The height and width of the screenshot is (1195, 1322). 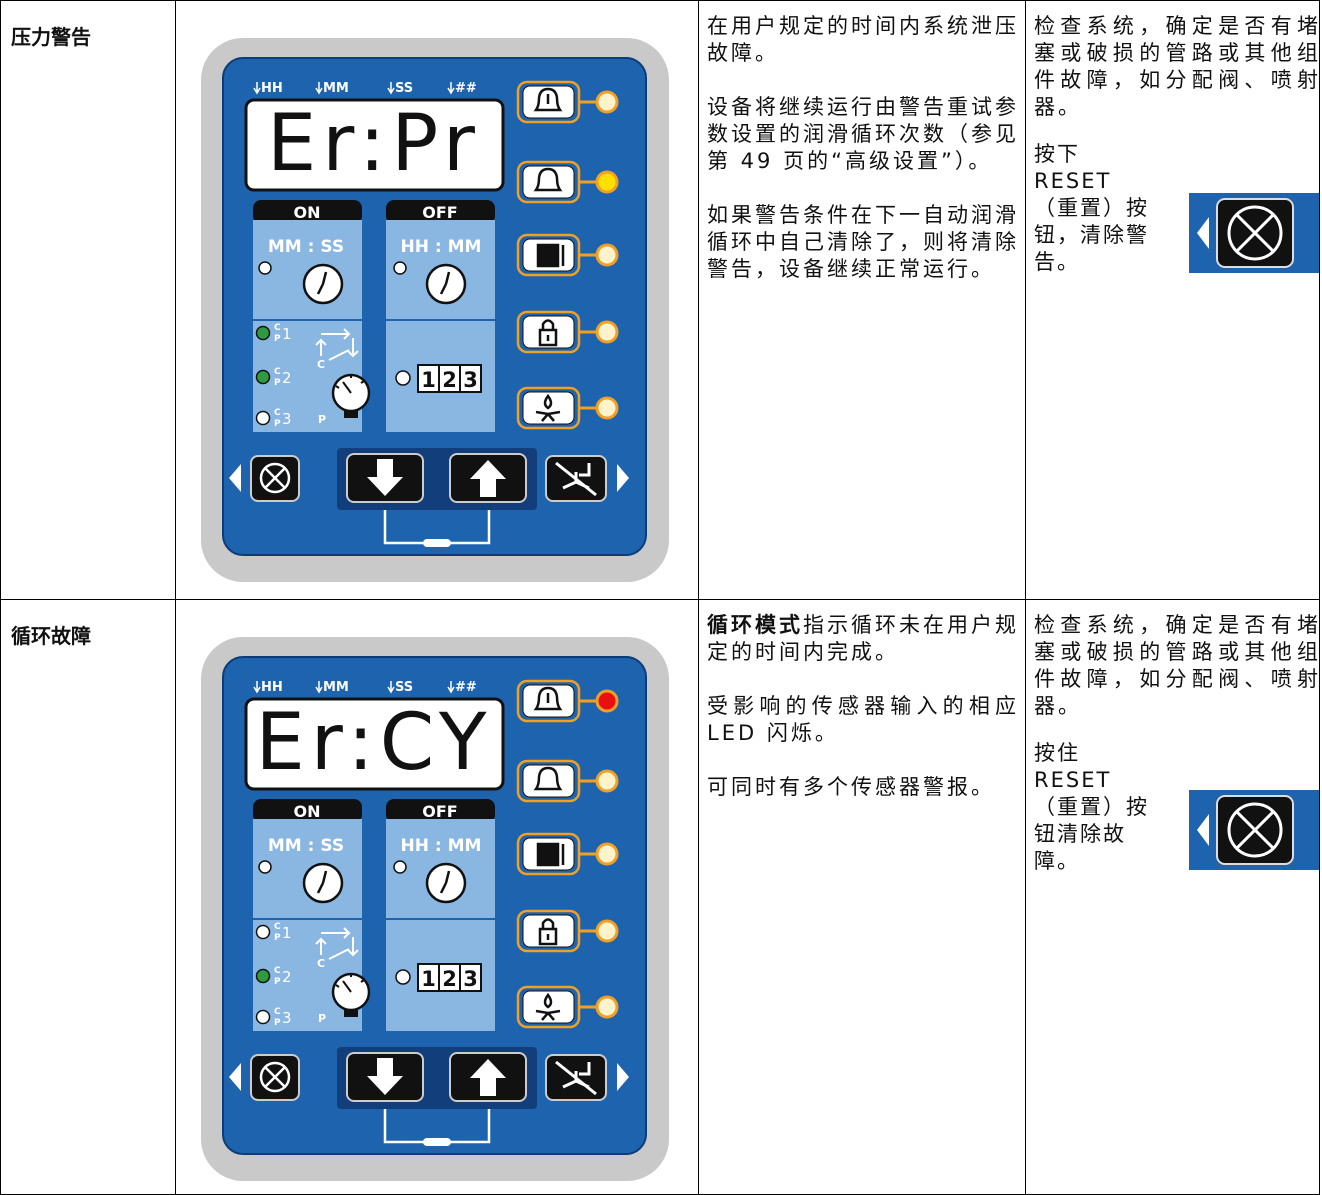 I want to click on display-text: Er:Pr, so click(x=374, y=144).